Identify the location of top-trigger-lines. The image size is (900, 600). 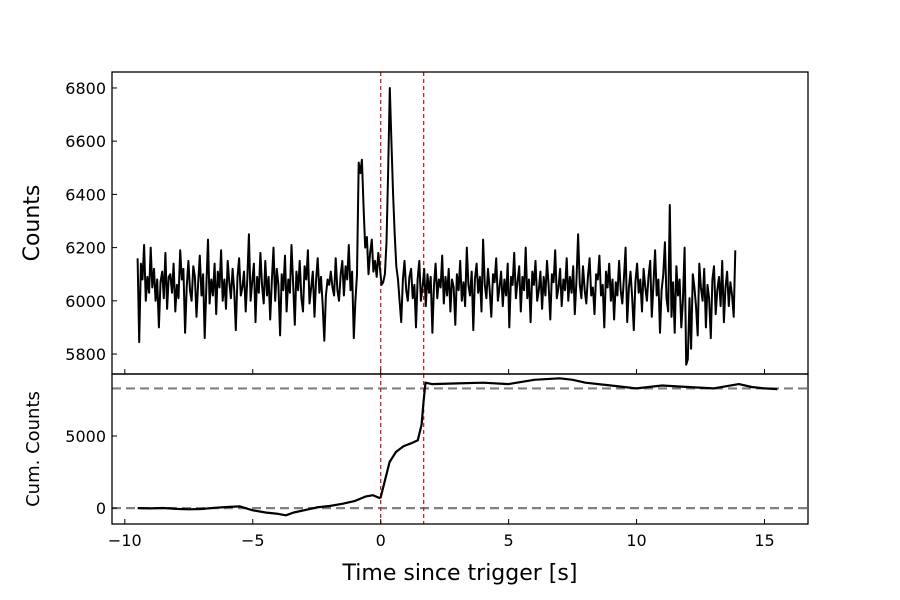
(402, 223).